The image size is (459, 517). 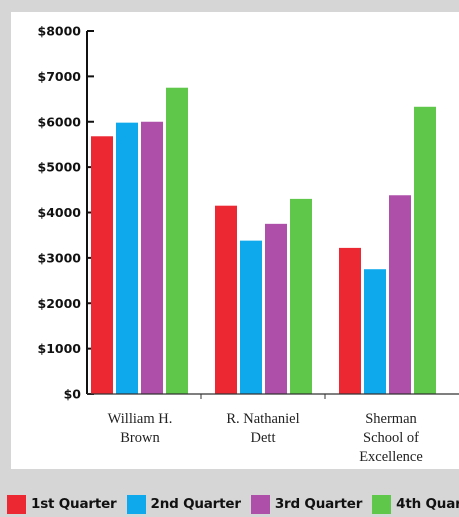 What do you see at coordinates (60, 212) in the screenshot?
I see `y-tick-label: $4000` at bounding box center [60, 212].